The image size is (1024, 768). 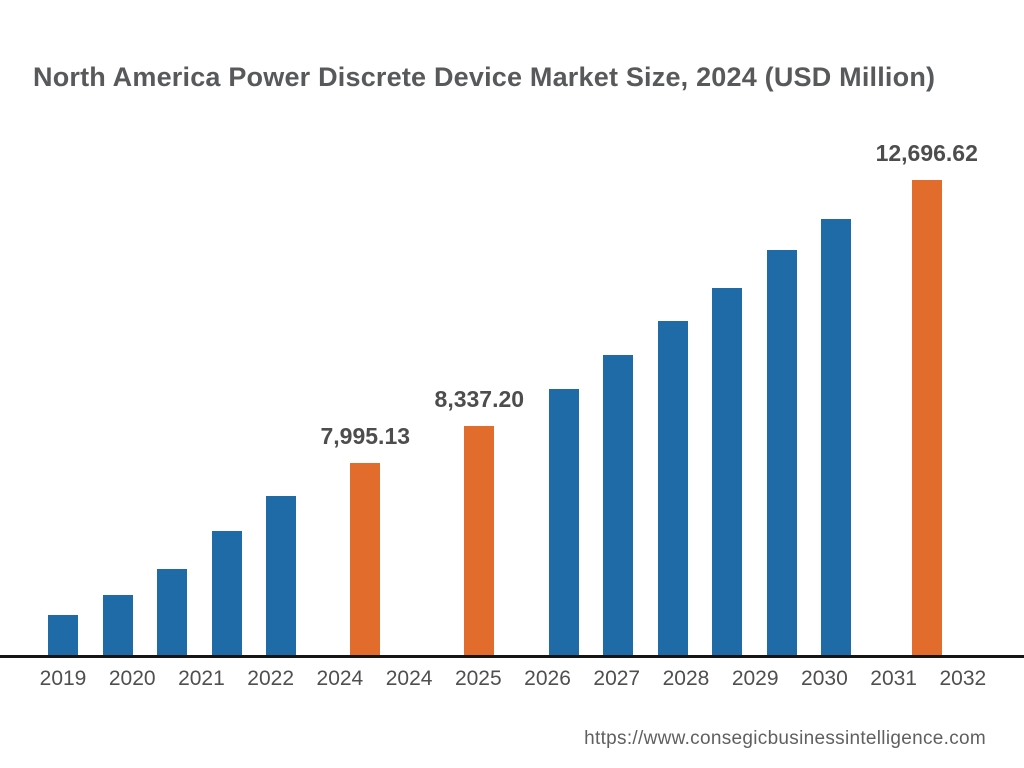 I want to click on bar-value-label: 12,696.62, so click(x=926, y=153).